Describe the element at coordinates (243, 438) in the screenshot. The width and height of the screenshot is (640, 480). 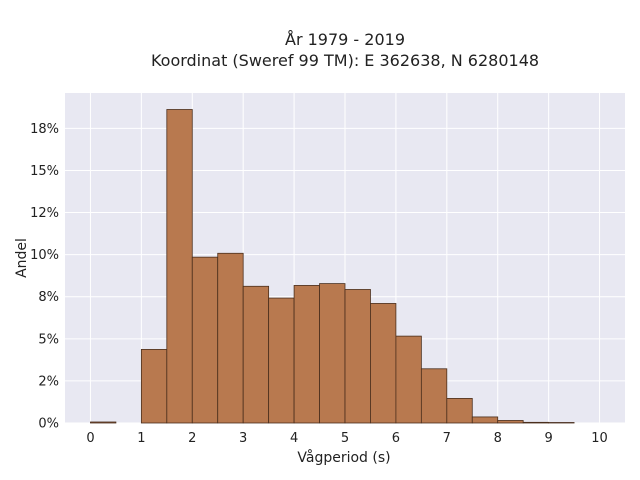
I see `x-tick-label: 3` at that location.